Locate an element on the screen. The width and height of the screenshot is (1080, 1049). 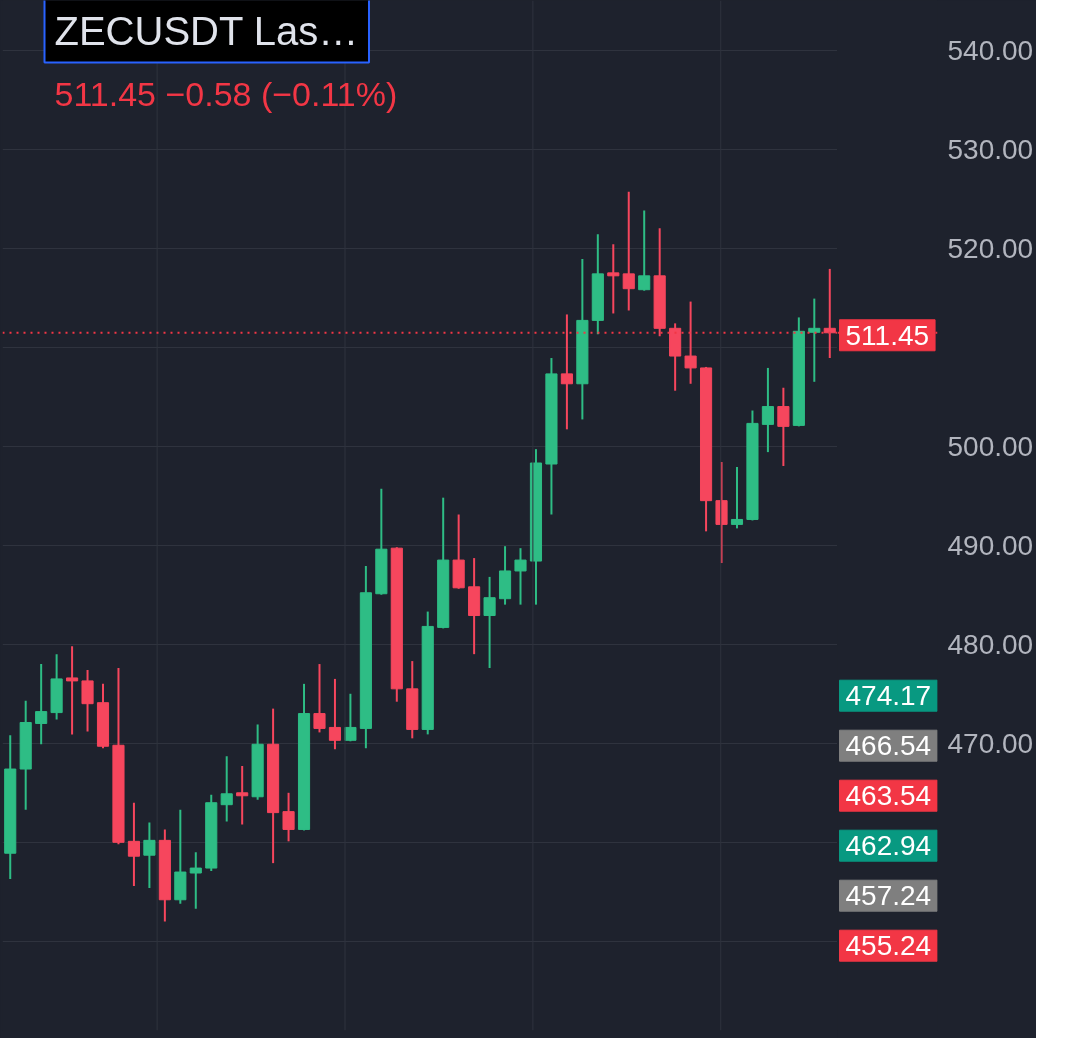
text: 457.24 is located at coordinates (888, 896).